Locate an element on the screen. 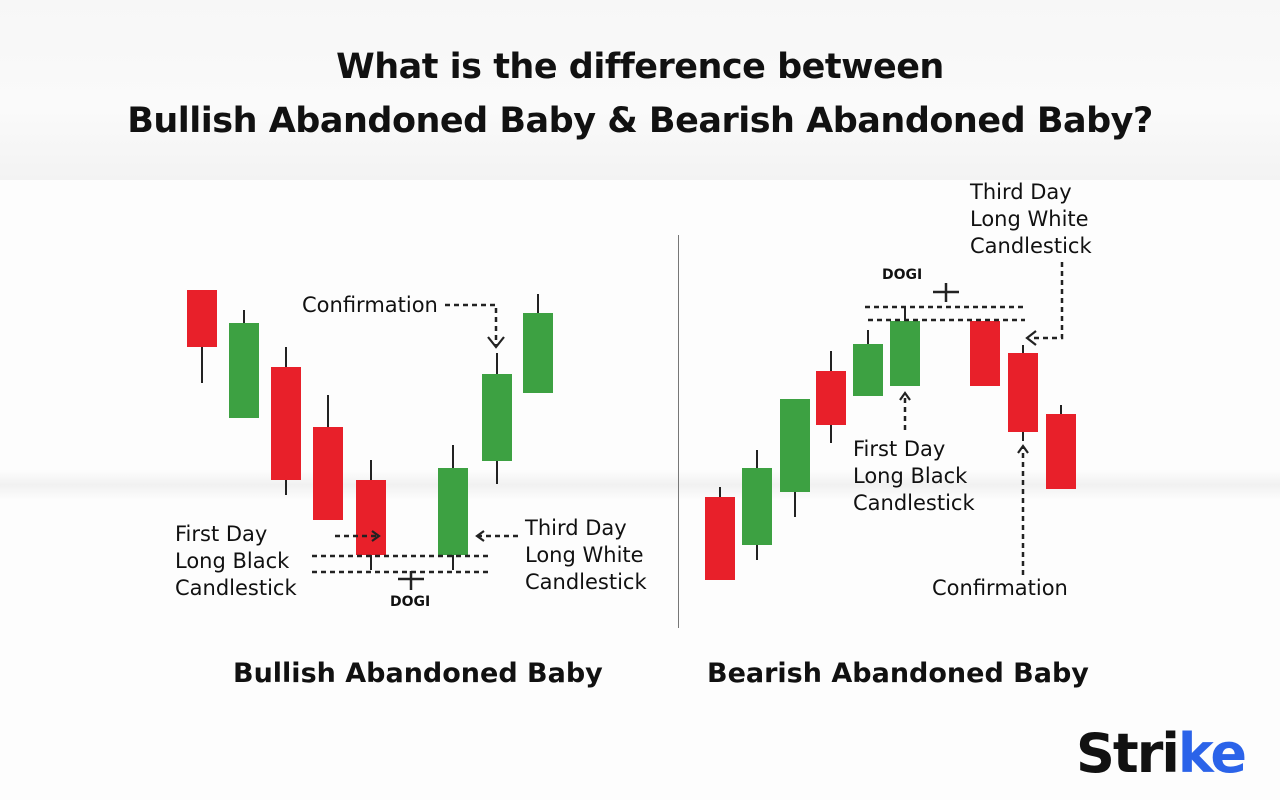 The width and height of the screenshot is (1280, 800). bearish-confirmation-label: Confirmation is located at coordinates (1000, 588).